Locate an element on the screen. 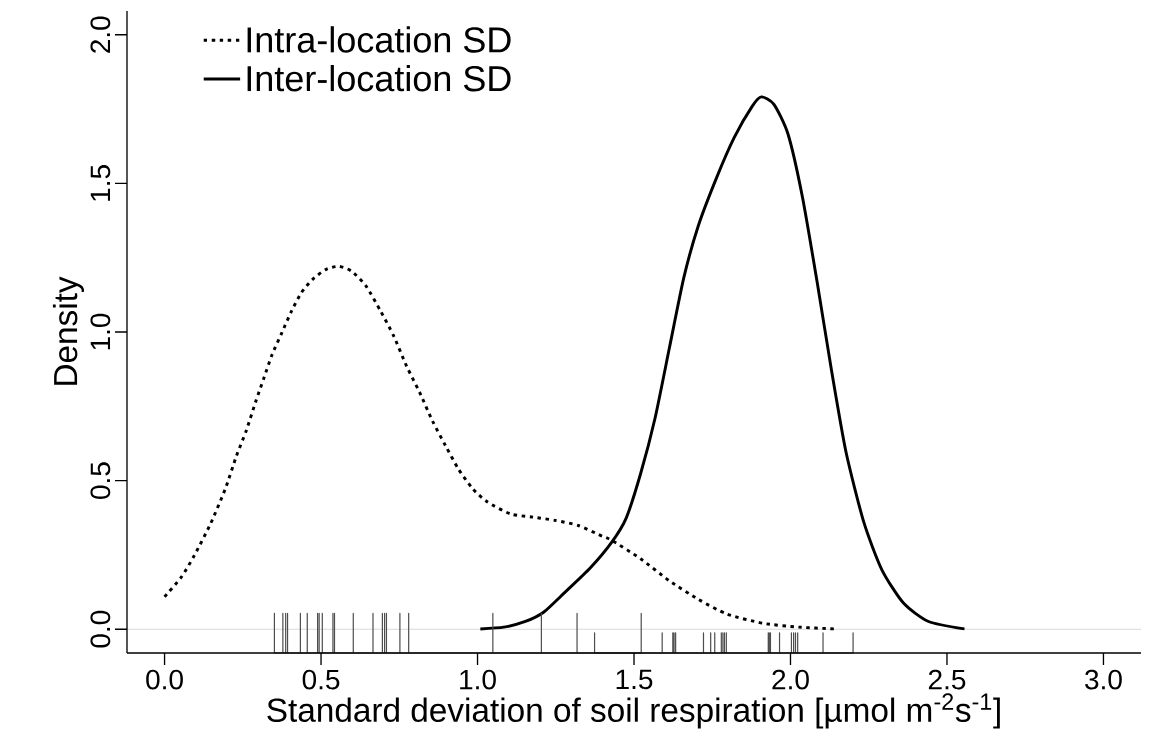 The height and width of the screenshot is (754, 1175). x-tick-label: 1.5 is located at coordinates (634, 679).